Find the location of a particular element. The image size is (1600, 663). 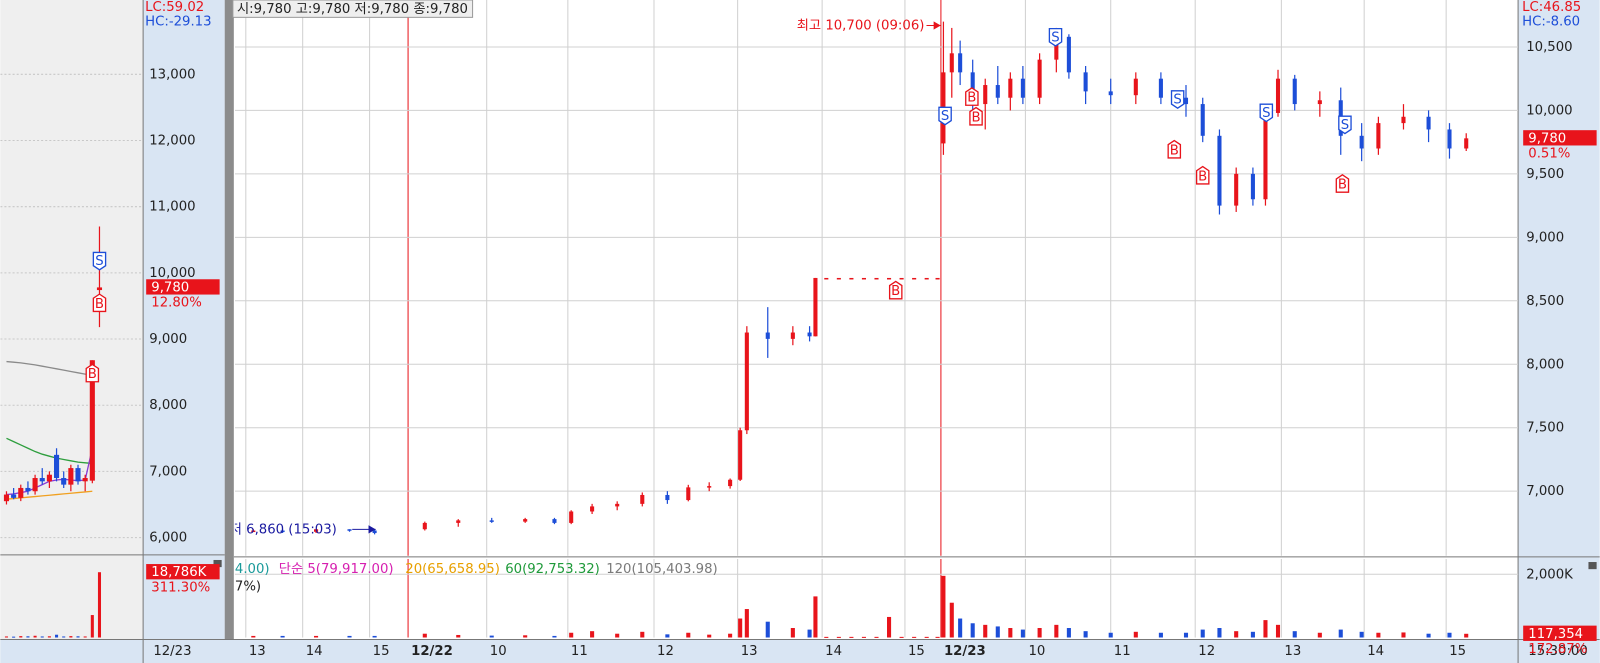

main-axis-bg is located at coordinates (1559, 331).